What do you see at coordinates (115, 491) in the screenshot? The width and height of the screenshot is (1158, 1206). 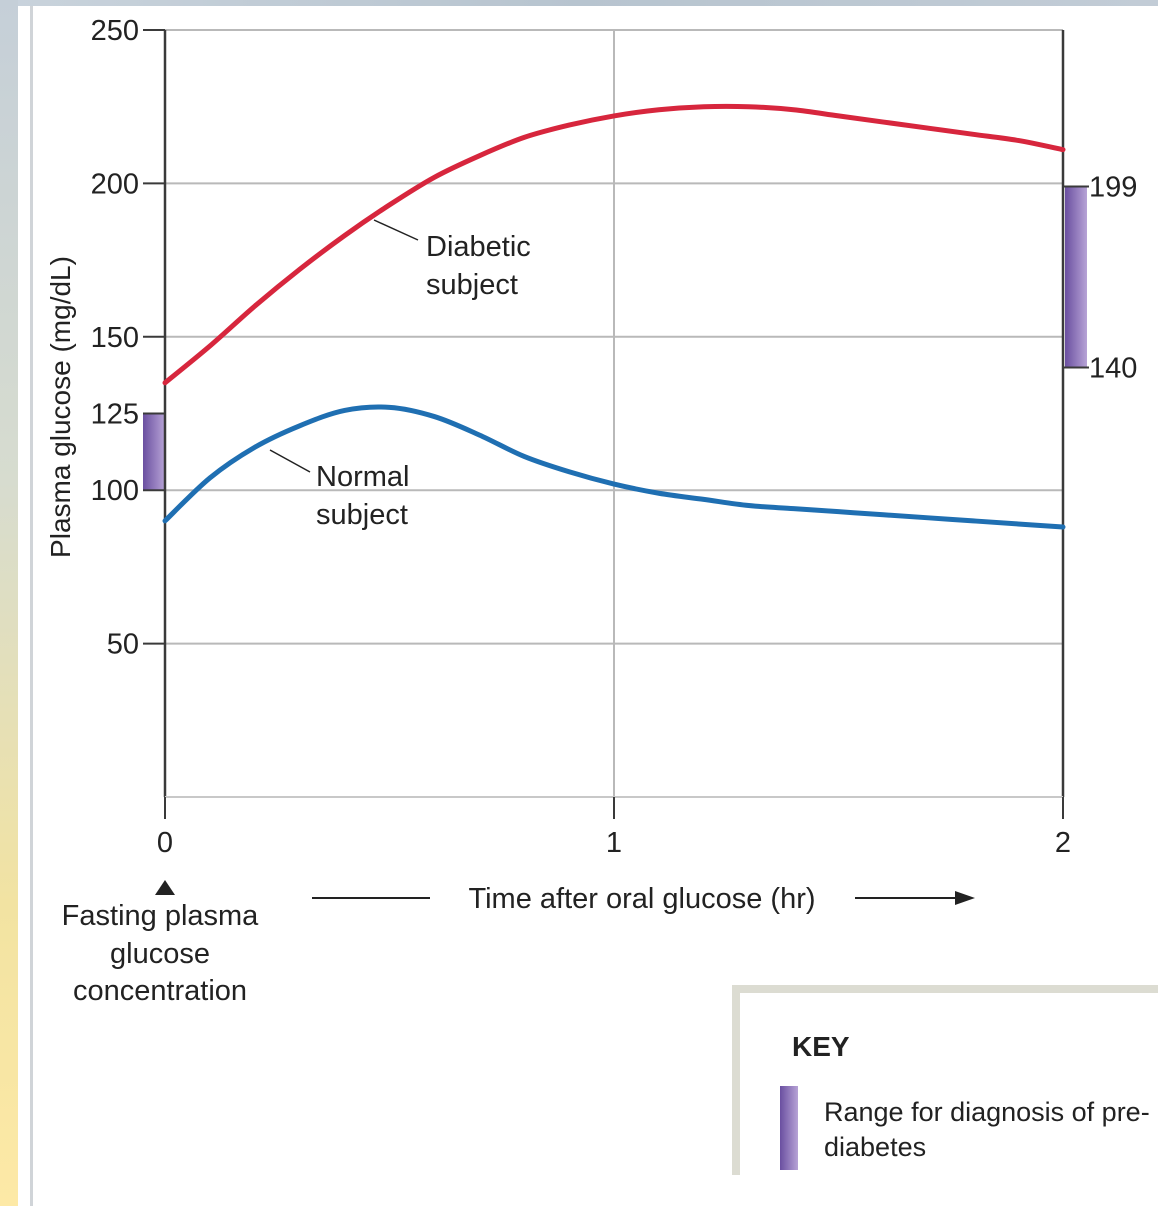 I see `y-tick-label-100: 100` at bounding box center [115, 491].